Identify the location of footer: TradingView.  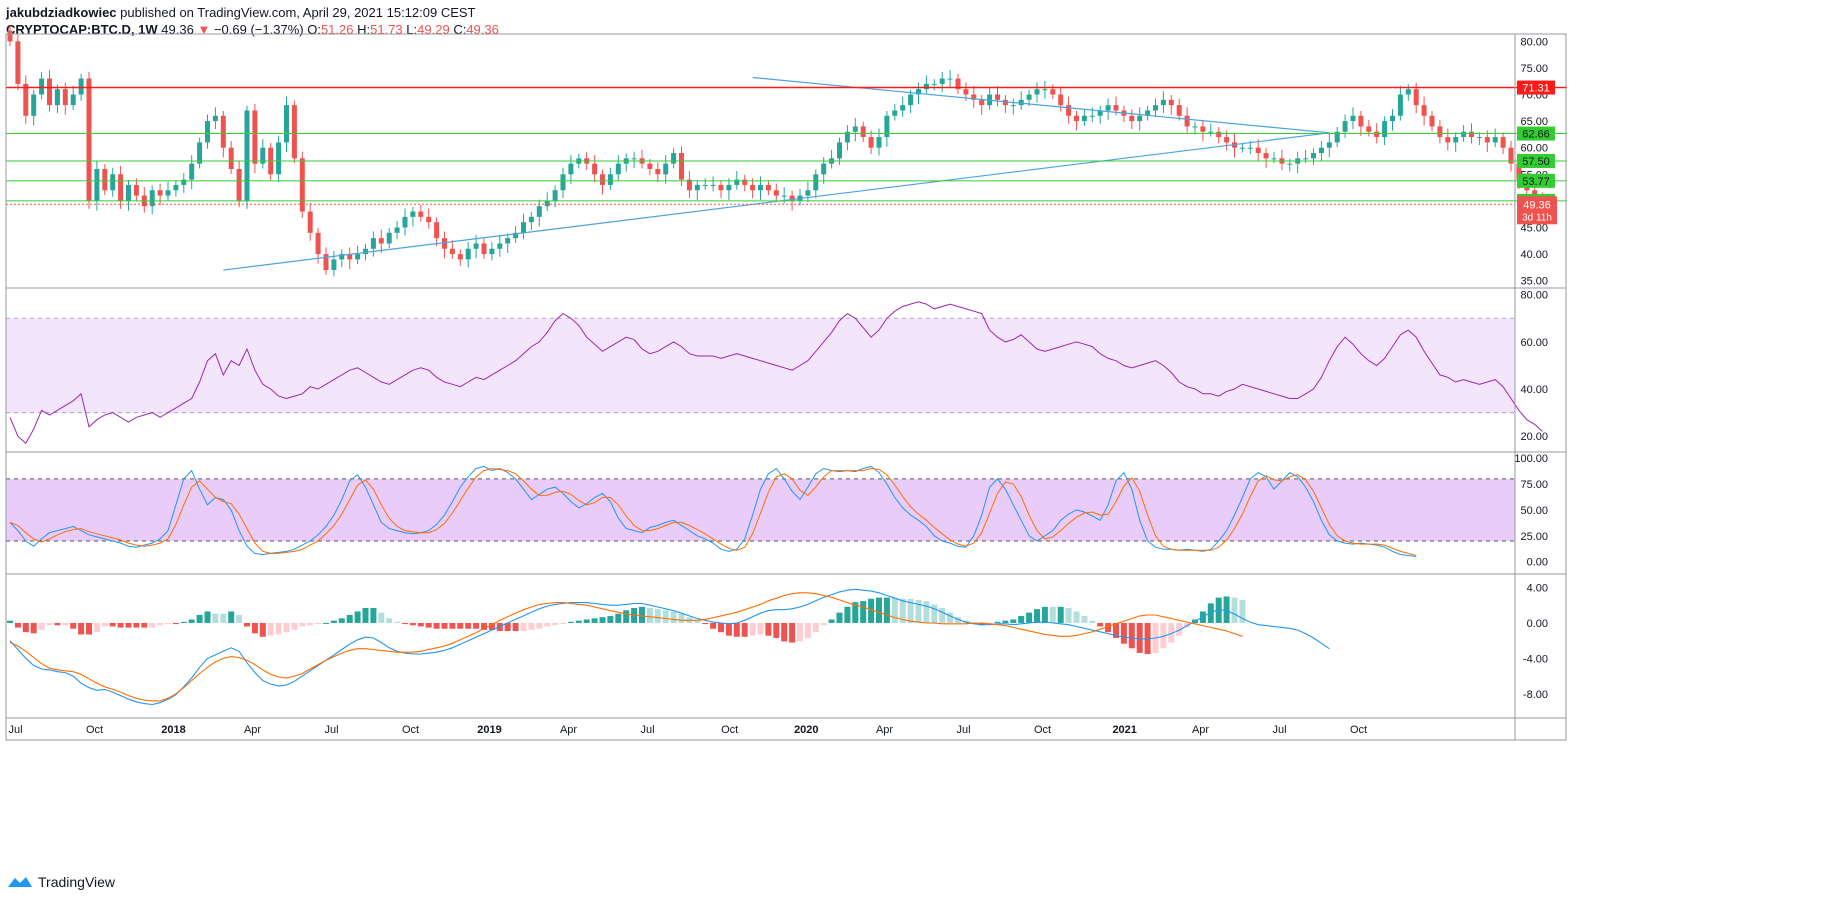
(60, 882).